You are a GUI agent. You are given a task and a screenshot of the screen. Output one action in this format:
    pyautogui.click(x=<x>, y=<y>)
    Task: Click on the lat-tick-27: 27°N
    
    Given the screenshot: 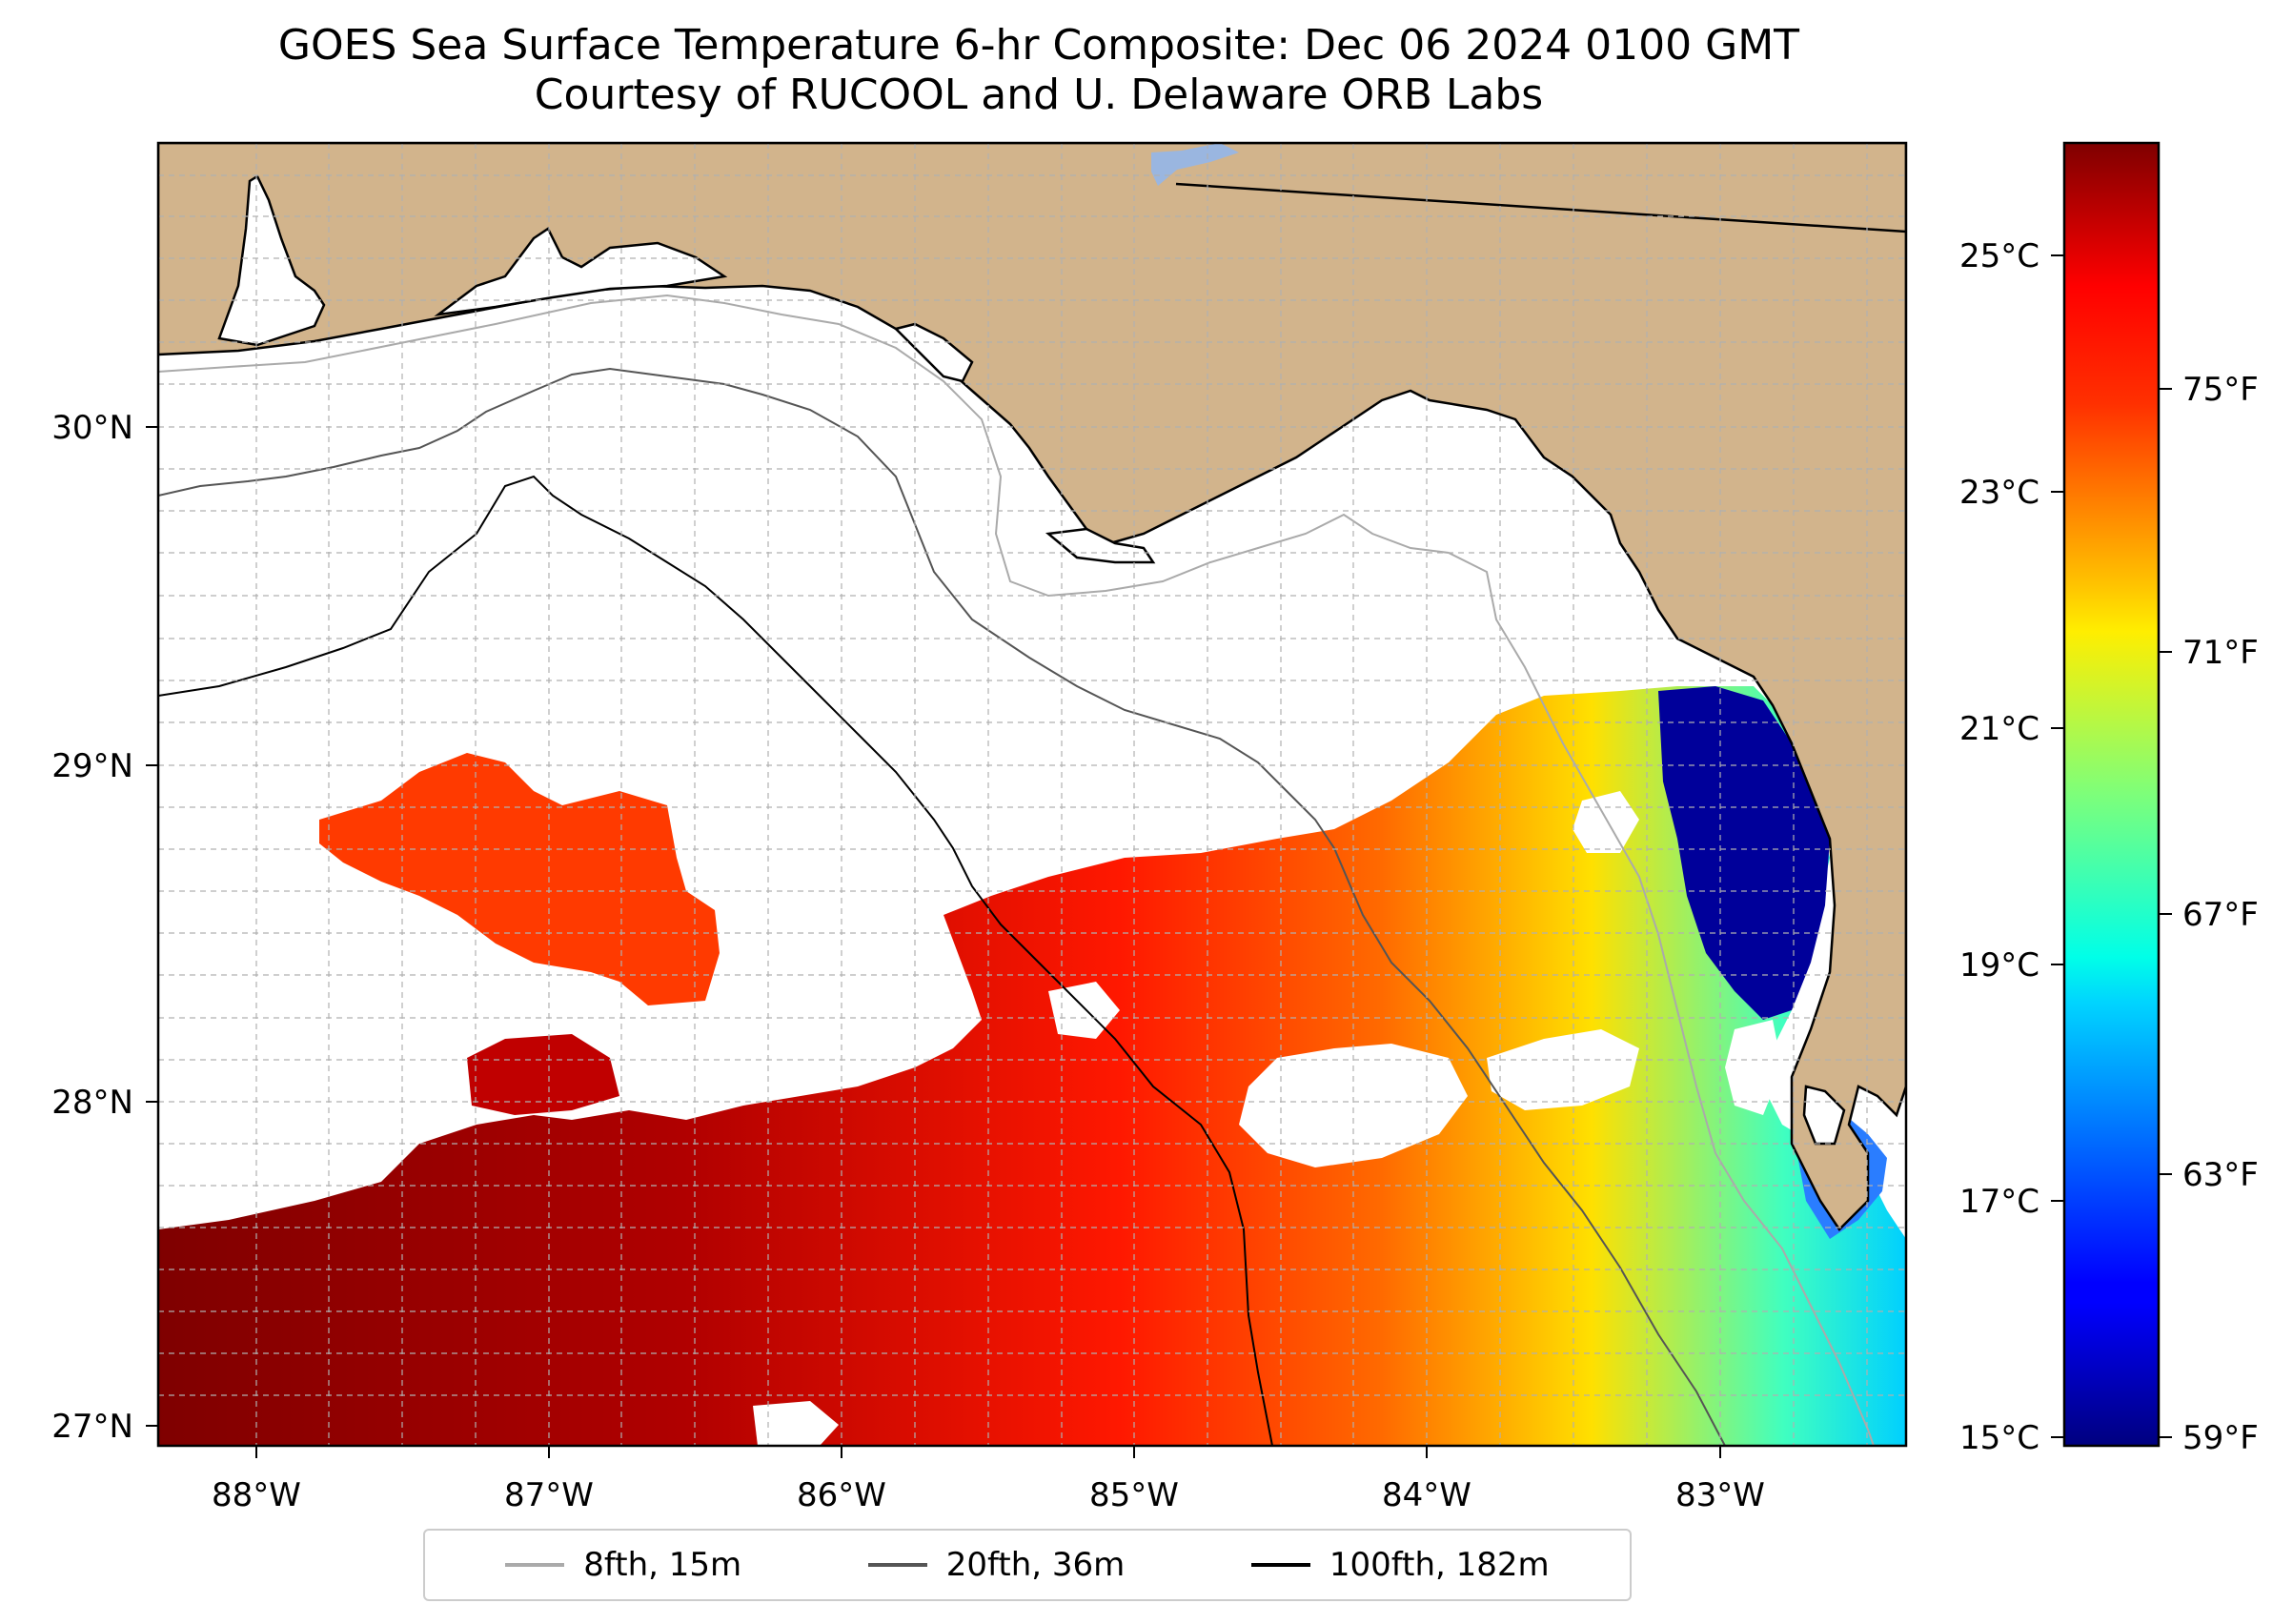 What is the action you would take?
    pyautogui.click(x=92, y=1427)
    